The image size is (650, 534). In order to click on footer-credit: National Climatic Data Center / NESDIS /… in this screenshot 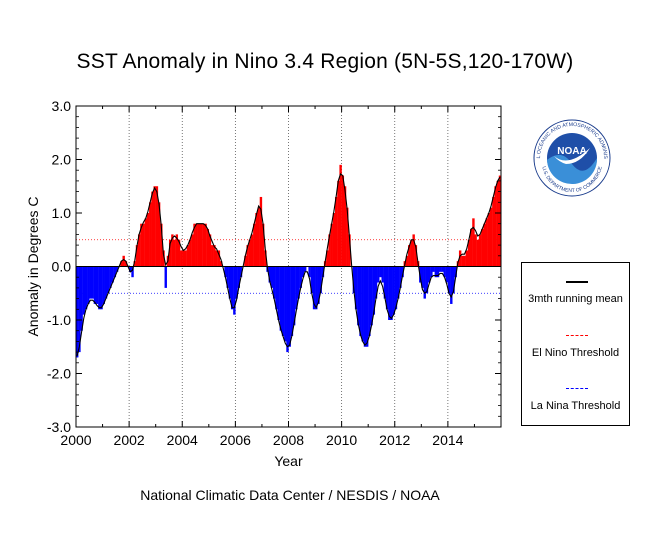, I will do `click(290, 495)`.